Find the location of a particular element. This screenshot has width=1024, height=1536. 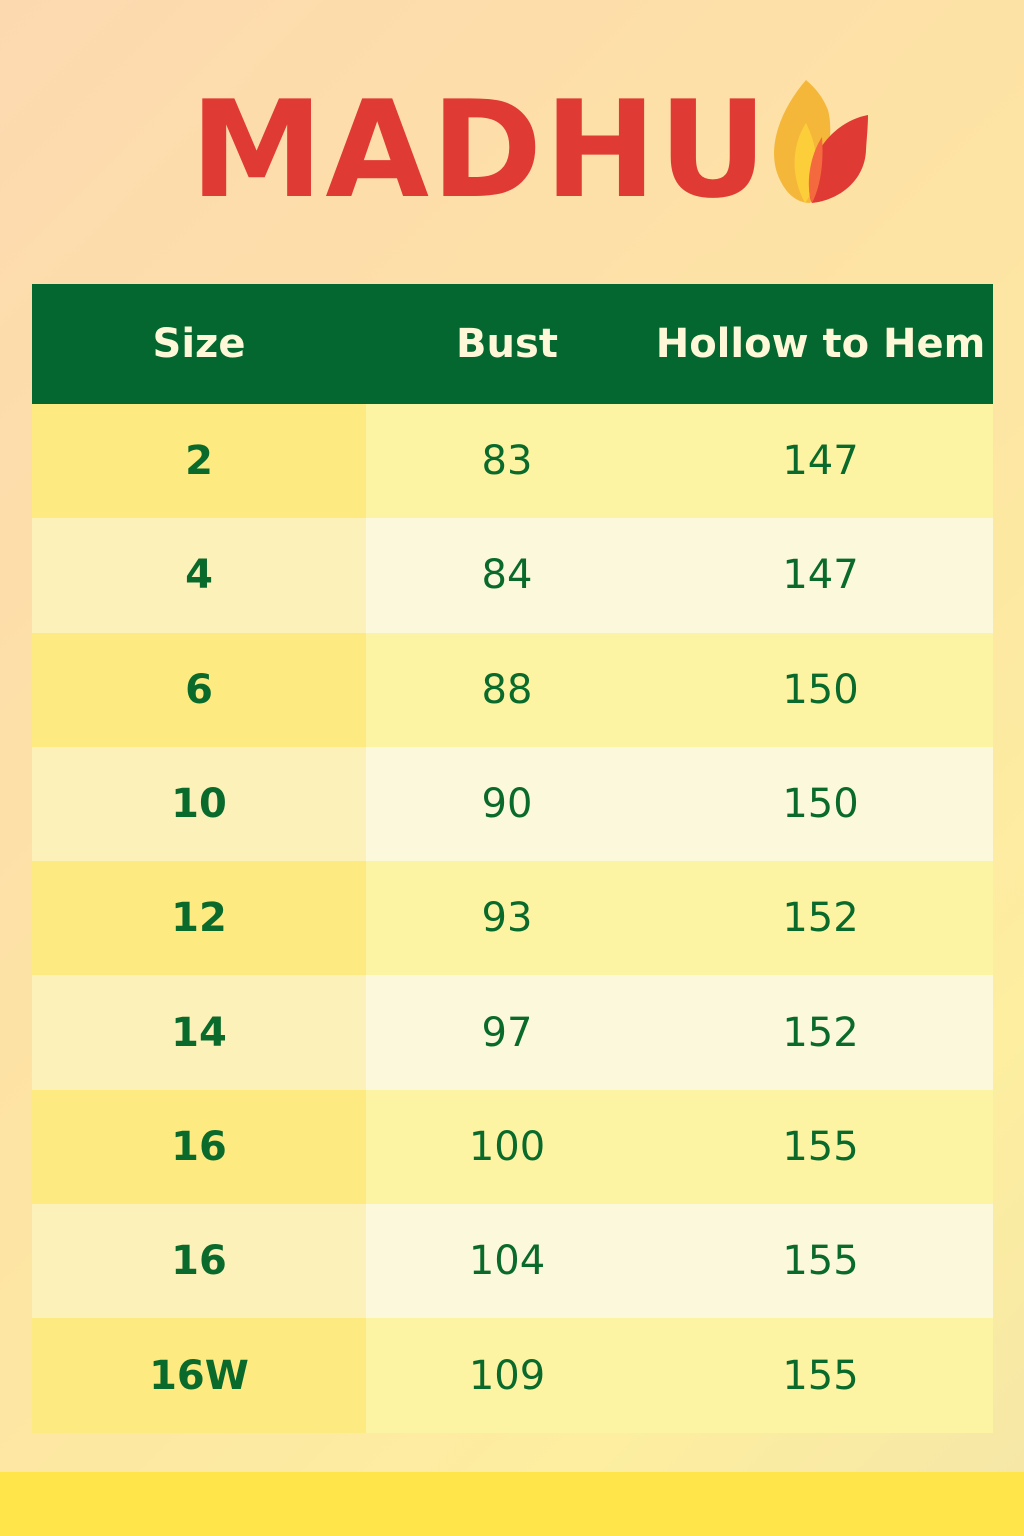

header-size: Size is located at coordinates (199, 344).